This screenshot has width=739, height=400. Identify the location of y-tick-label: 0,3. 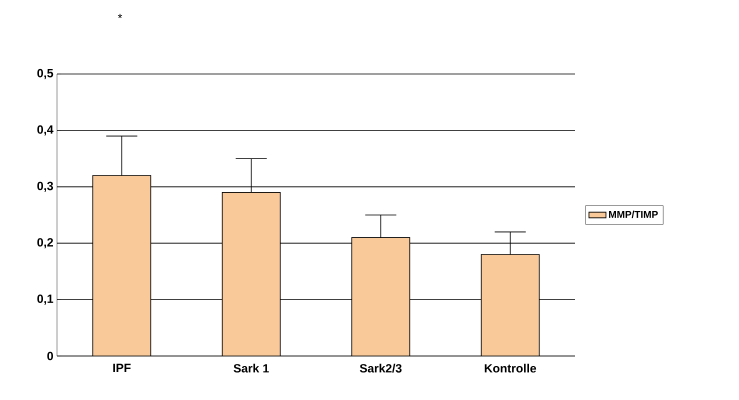
(45, 187).